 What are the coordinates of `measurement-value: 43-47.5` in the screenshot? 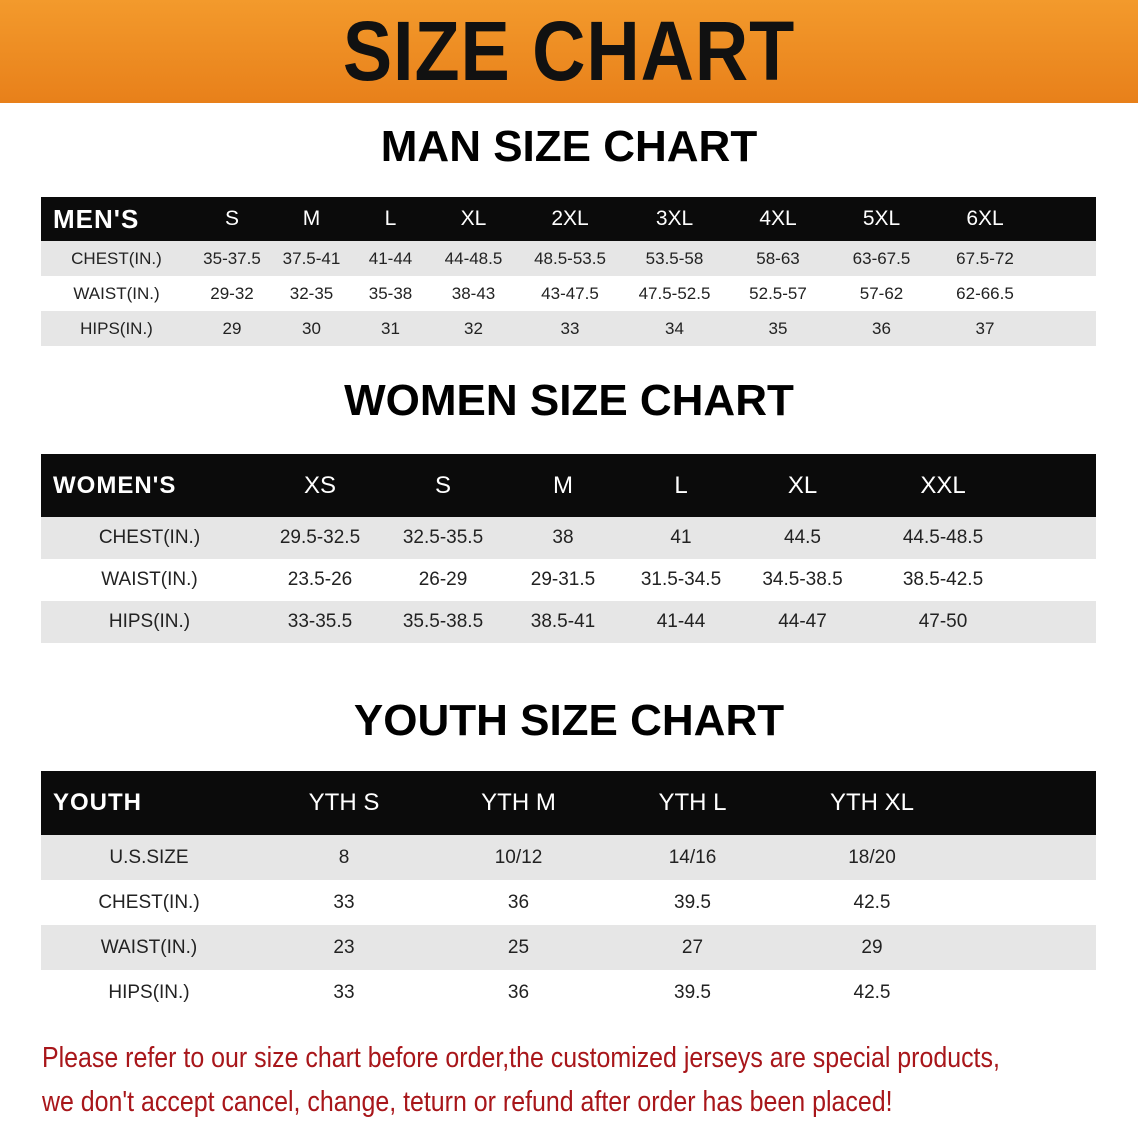 It's located at (570, 293).